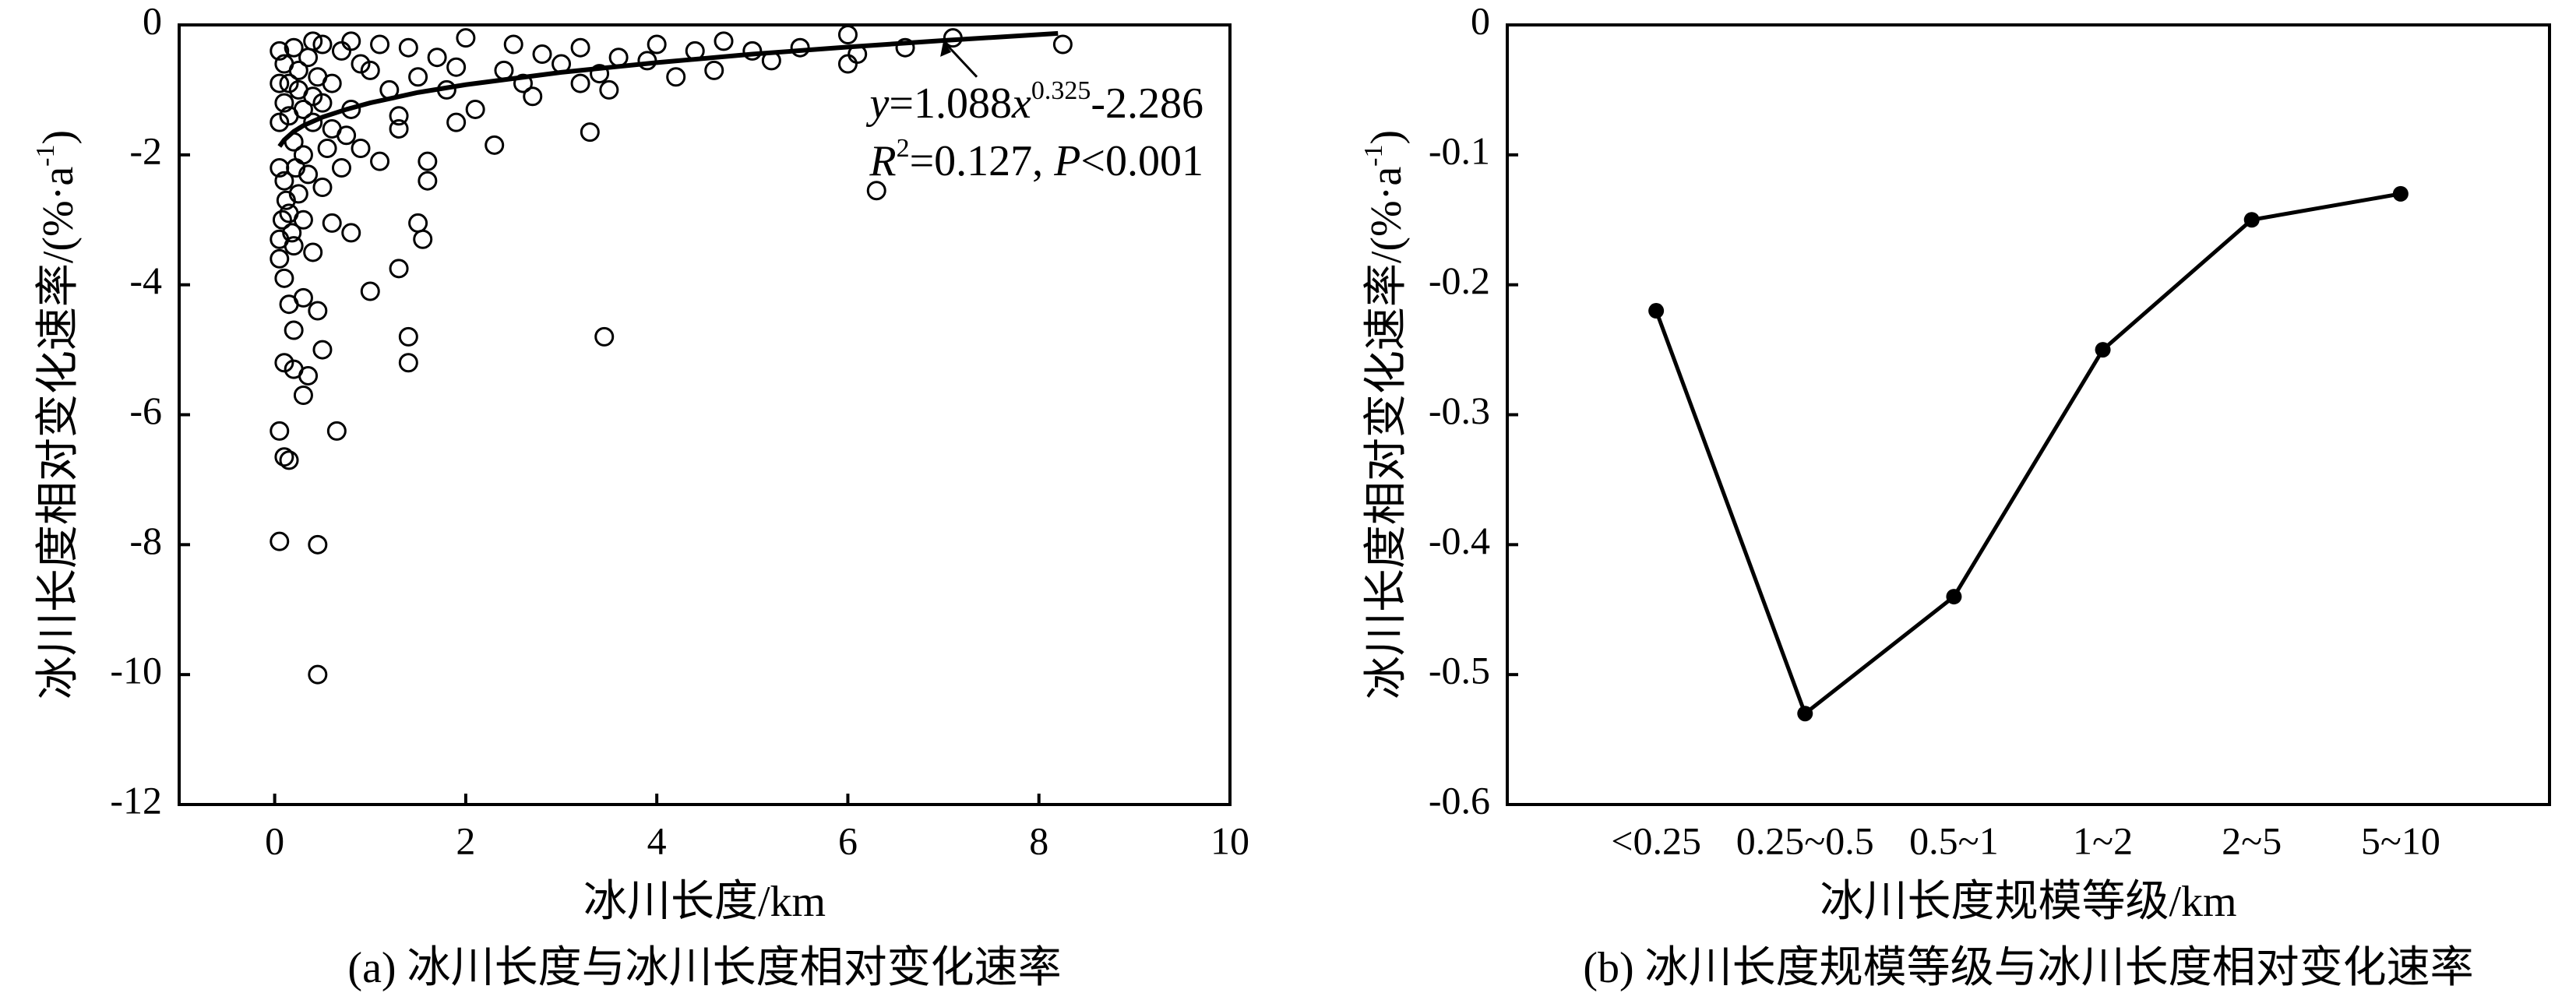 This screenshot has width=2576, height=1000. I want to click on x-tick-label: 0.5~1, so click(1954, 840).